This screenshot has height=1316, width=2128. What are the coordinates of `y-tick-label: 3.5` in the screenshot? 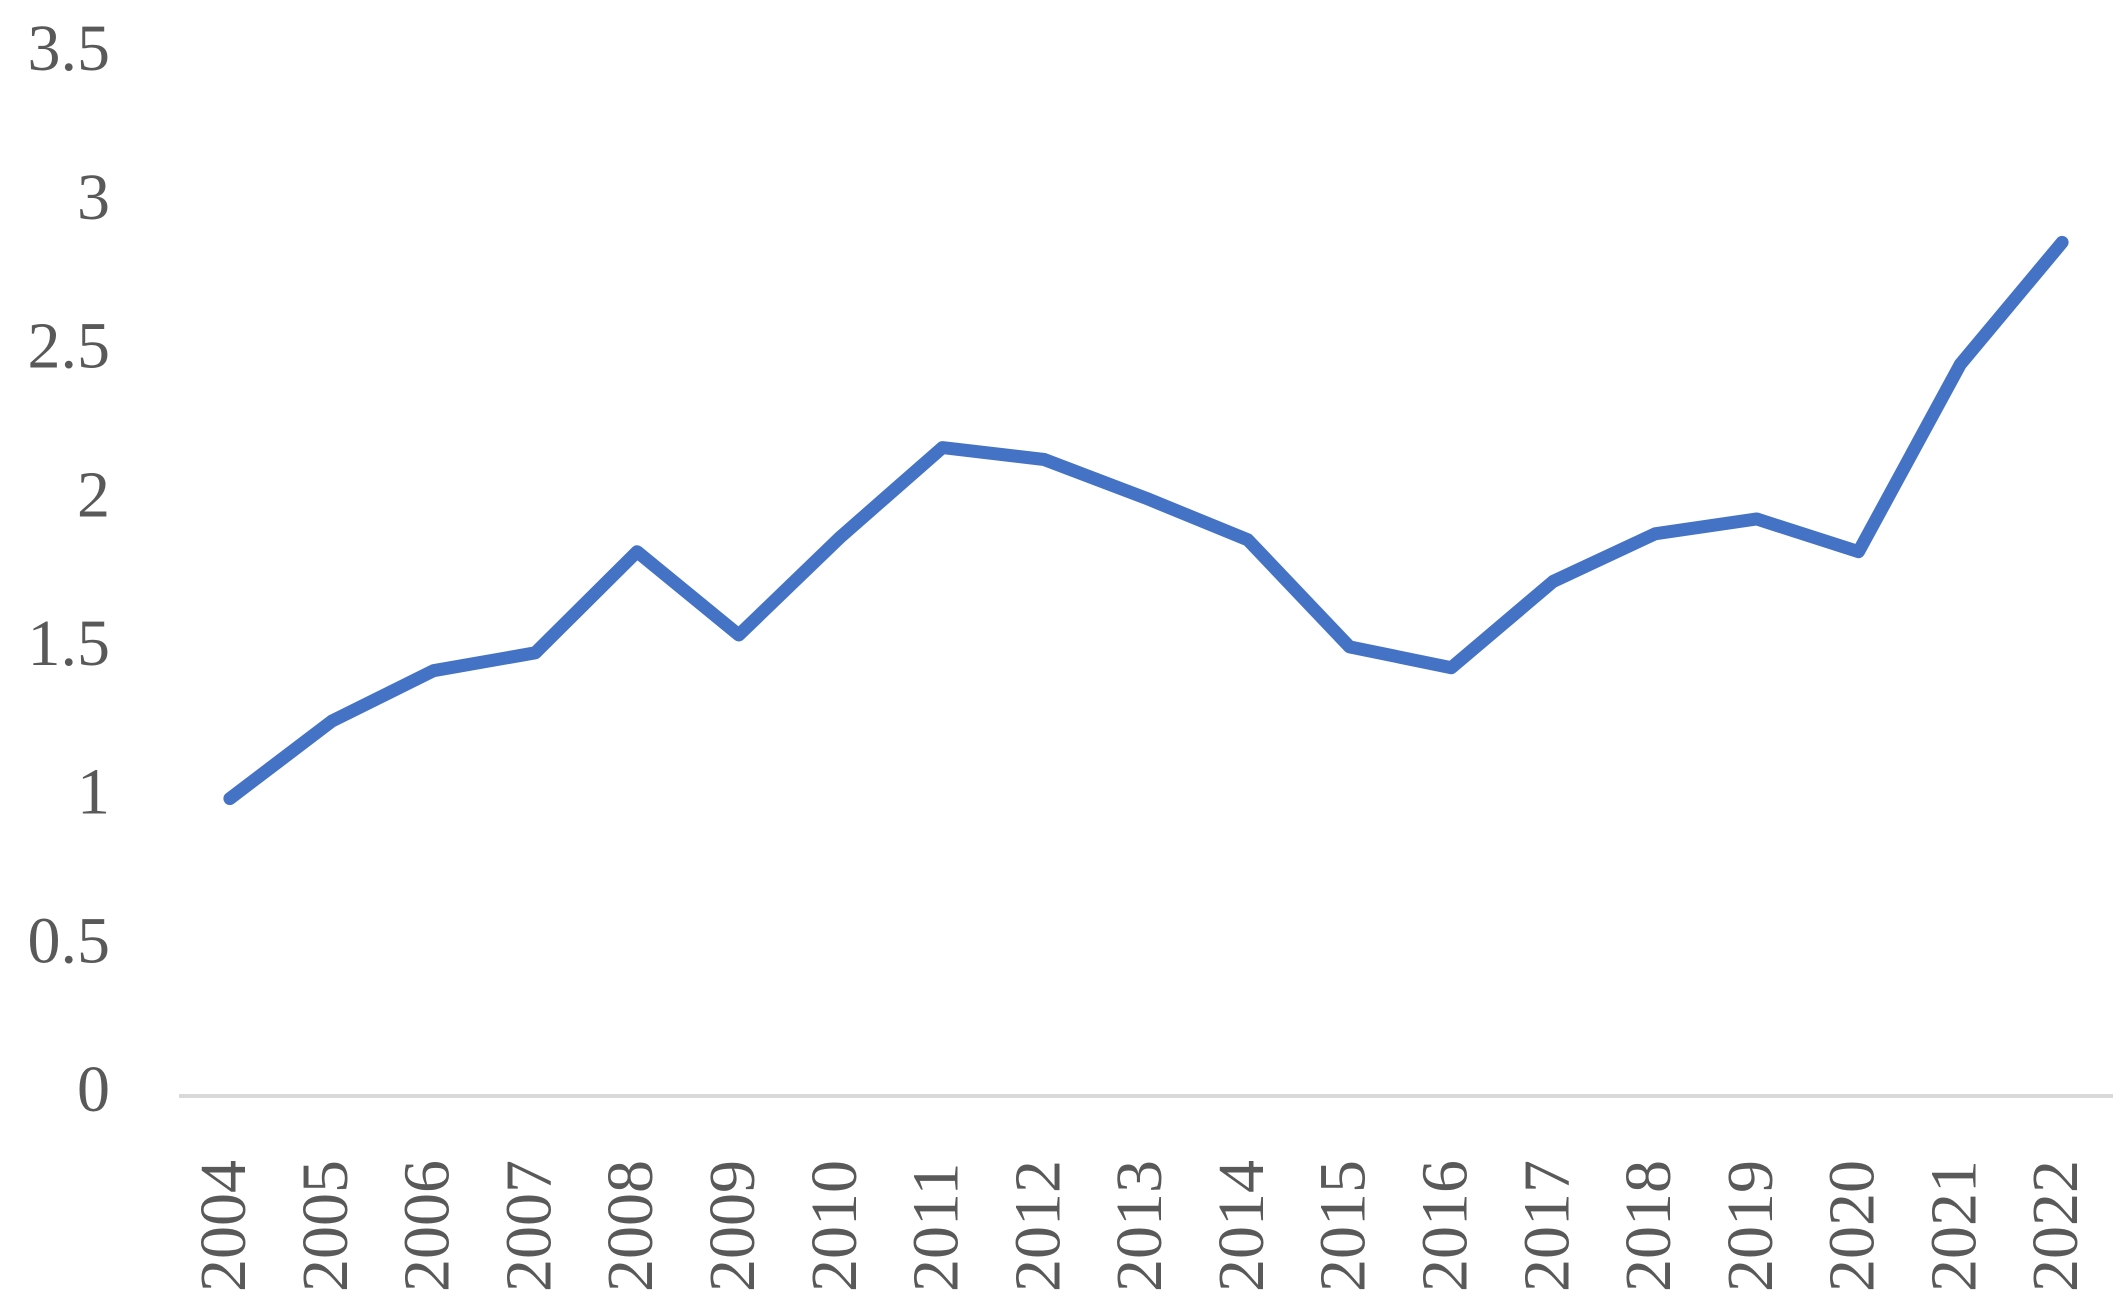 It's located at (69, 48).